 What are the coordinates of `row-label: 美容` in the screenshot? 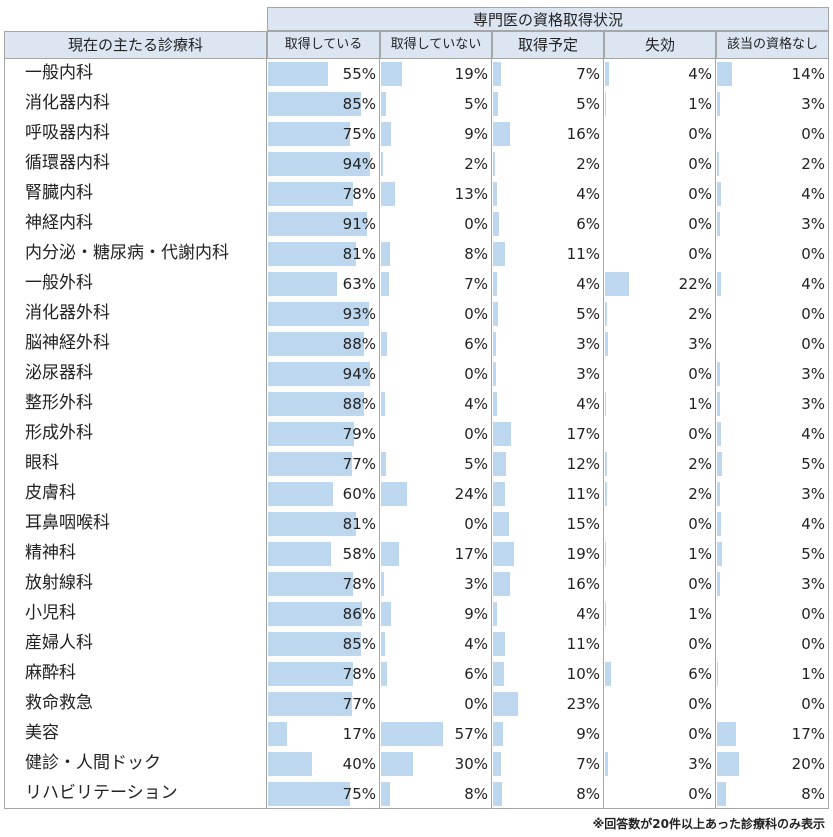 It's located at (135, 734).